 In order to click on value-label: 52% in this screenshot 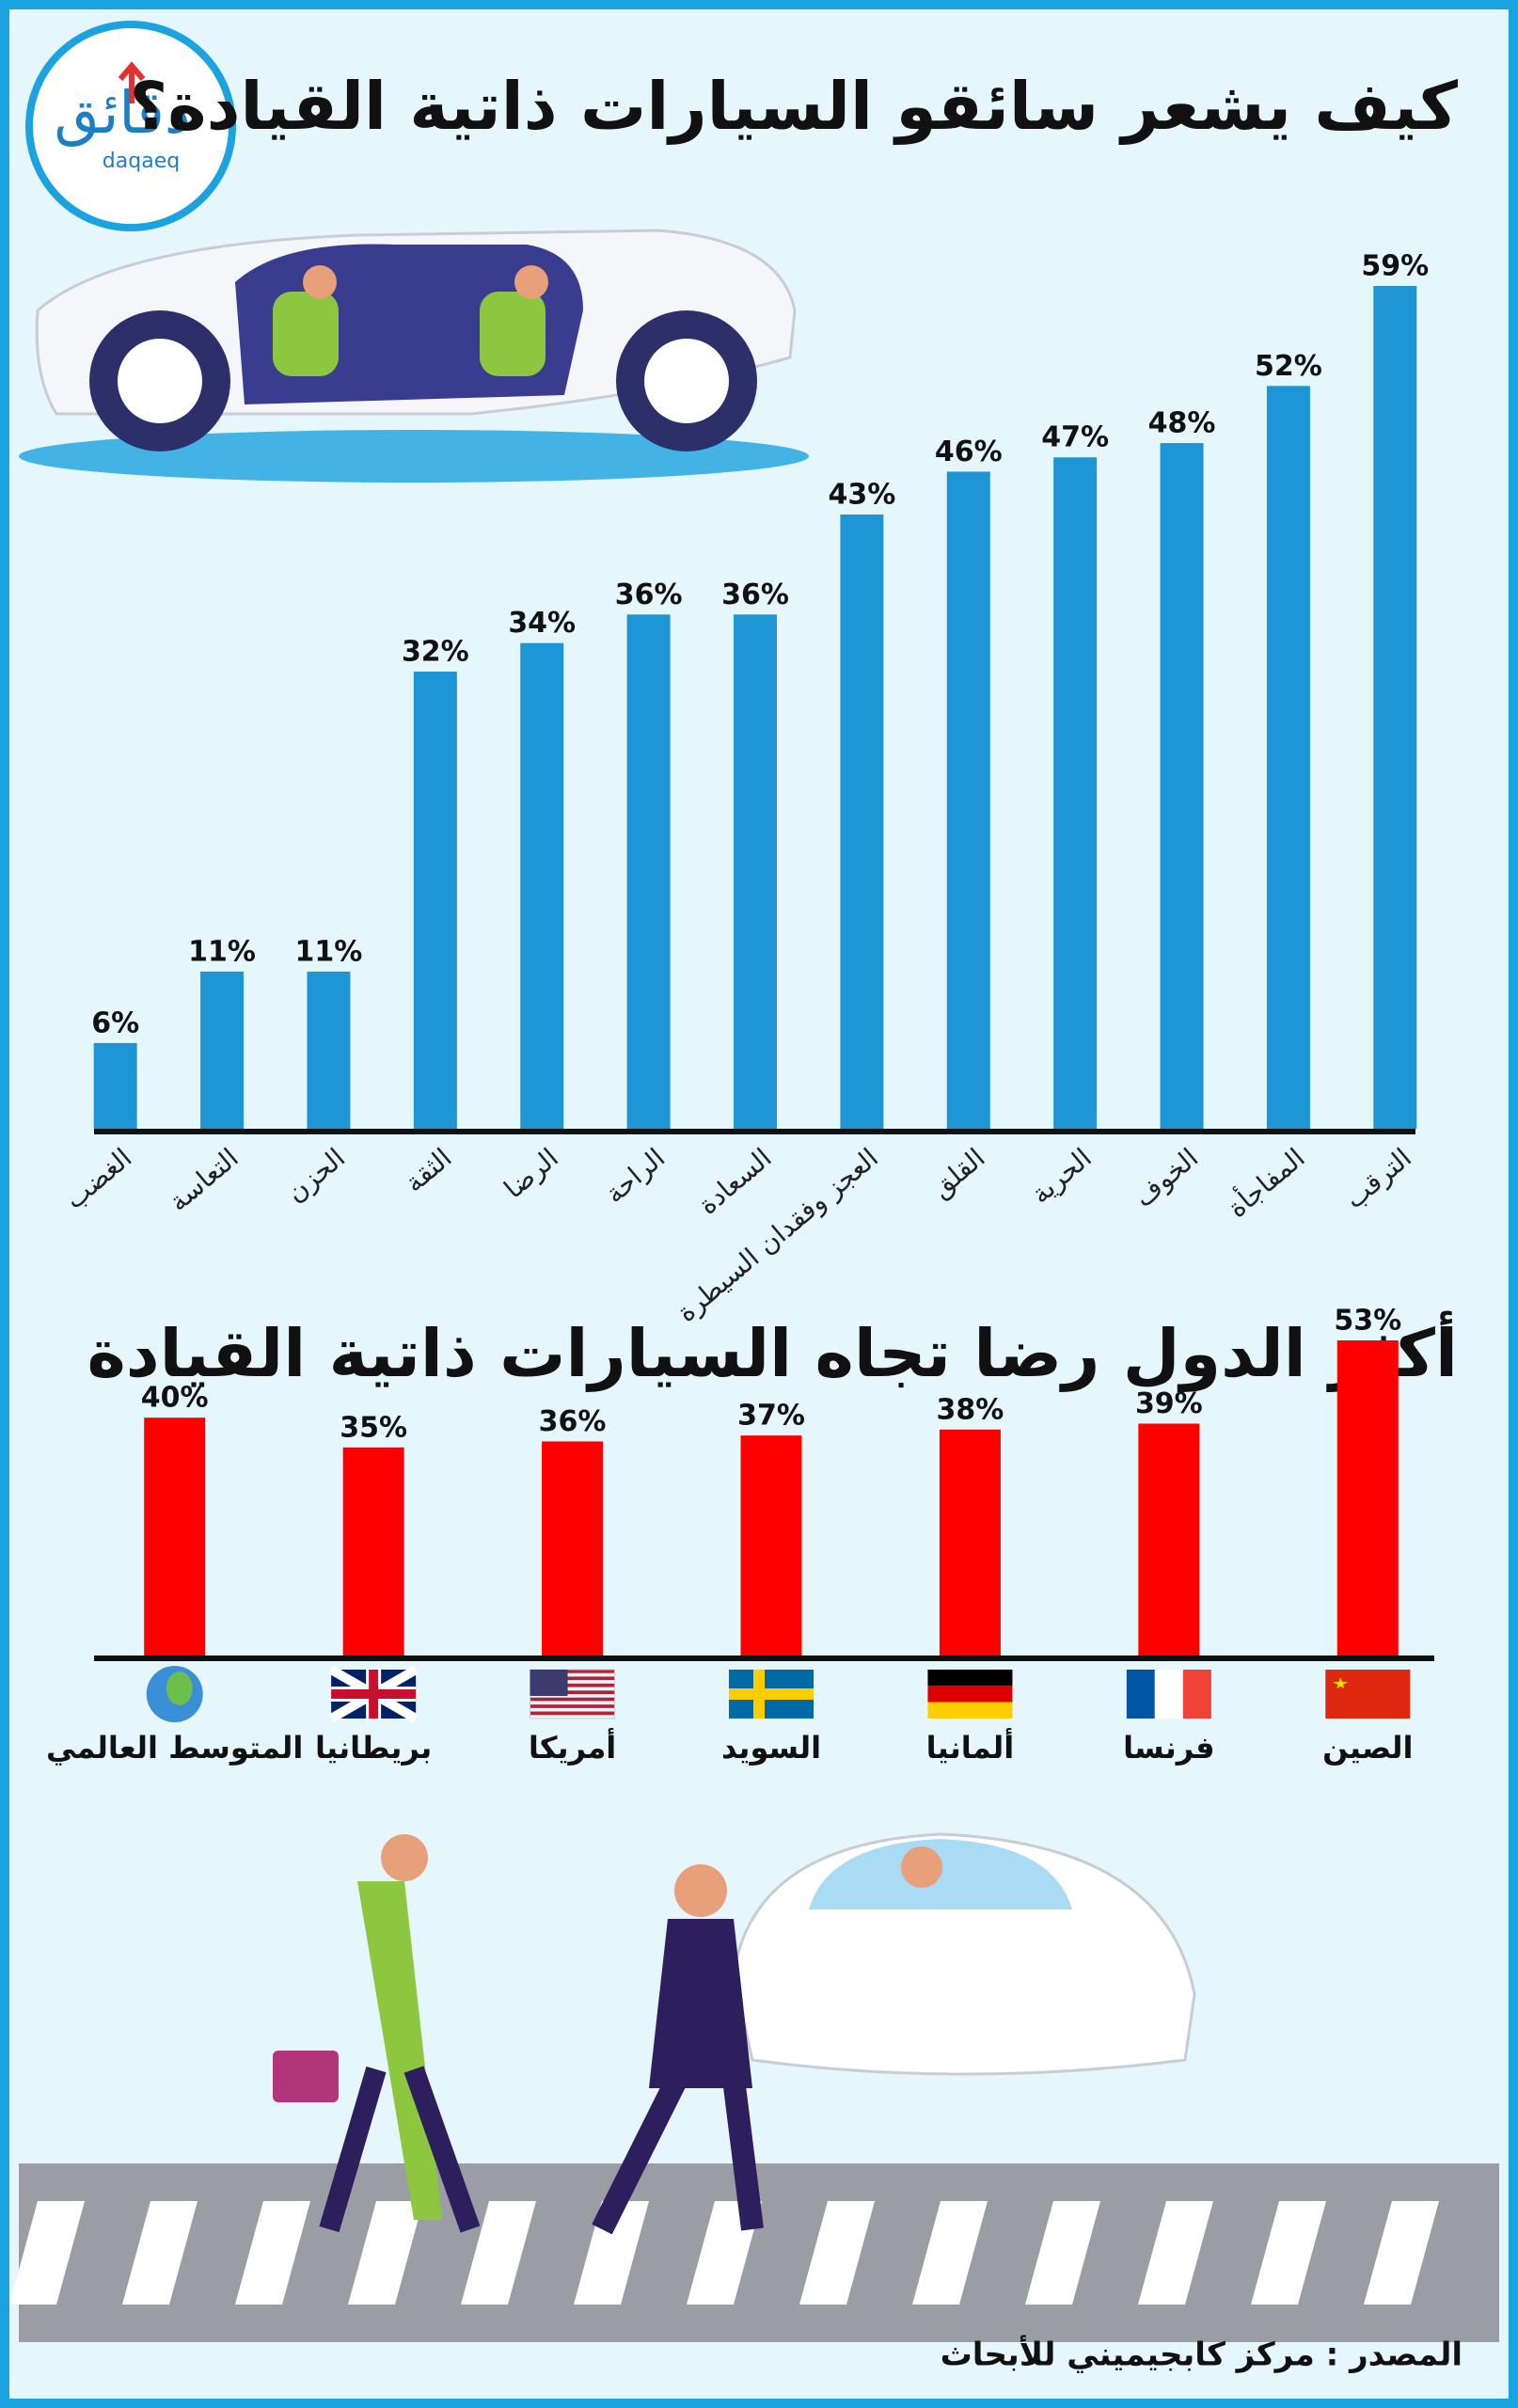, I will do `click(1289, 367)`.